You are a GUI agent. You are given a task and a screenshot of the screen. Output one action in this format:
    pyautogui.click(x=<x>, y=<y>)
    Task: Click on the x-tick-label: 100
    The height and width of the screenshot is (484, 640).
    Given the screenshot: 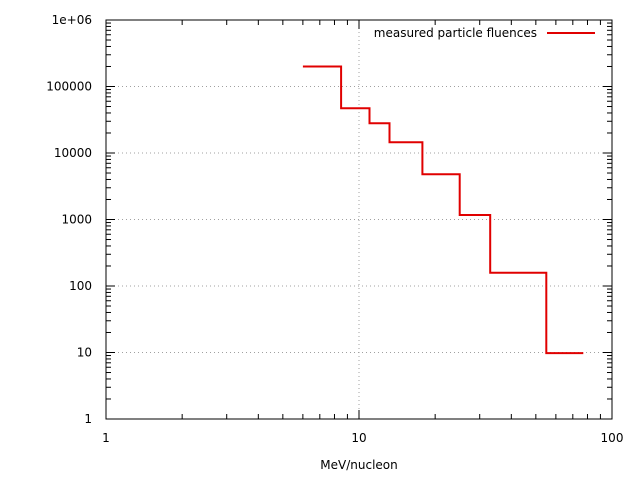 What is the action you would take?
    pyautogui.click(x=612, y=438)
    